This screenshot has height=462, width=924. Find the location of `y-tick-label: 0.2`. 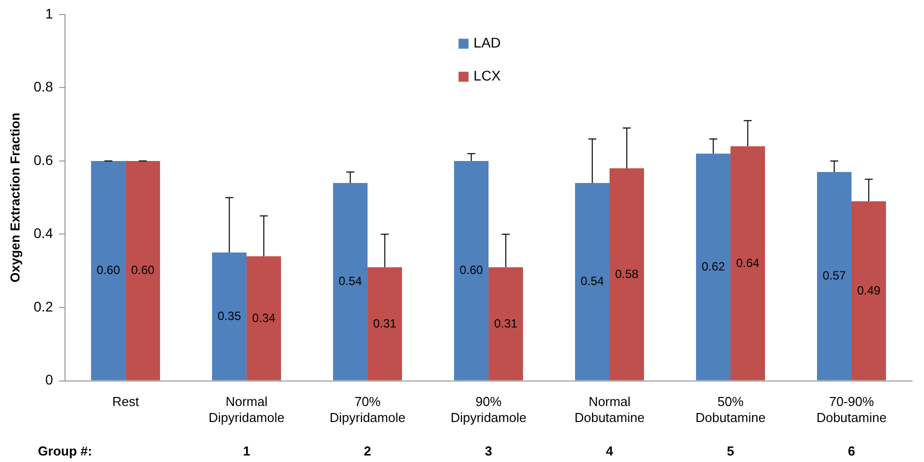

y-tick-label: 0.2 is located at coordinates (44, 306).